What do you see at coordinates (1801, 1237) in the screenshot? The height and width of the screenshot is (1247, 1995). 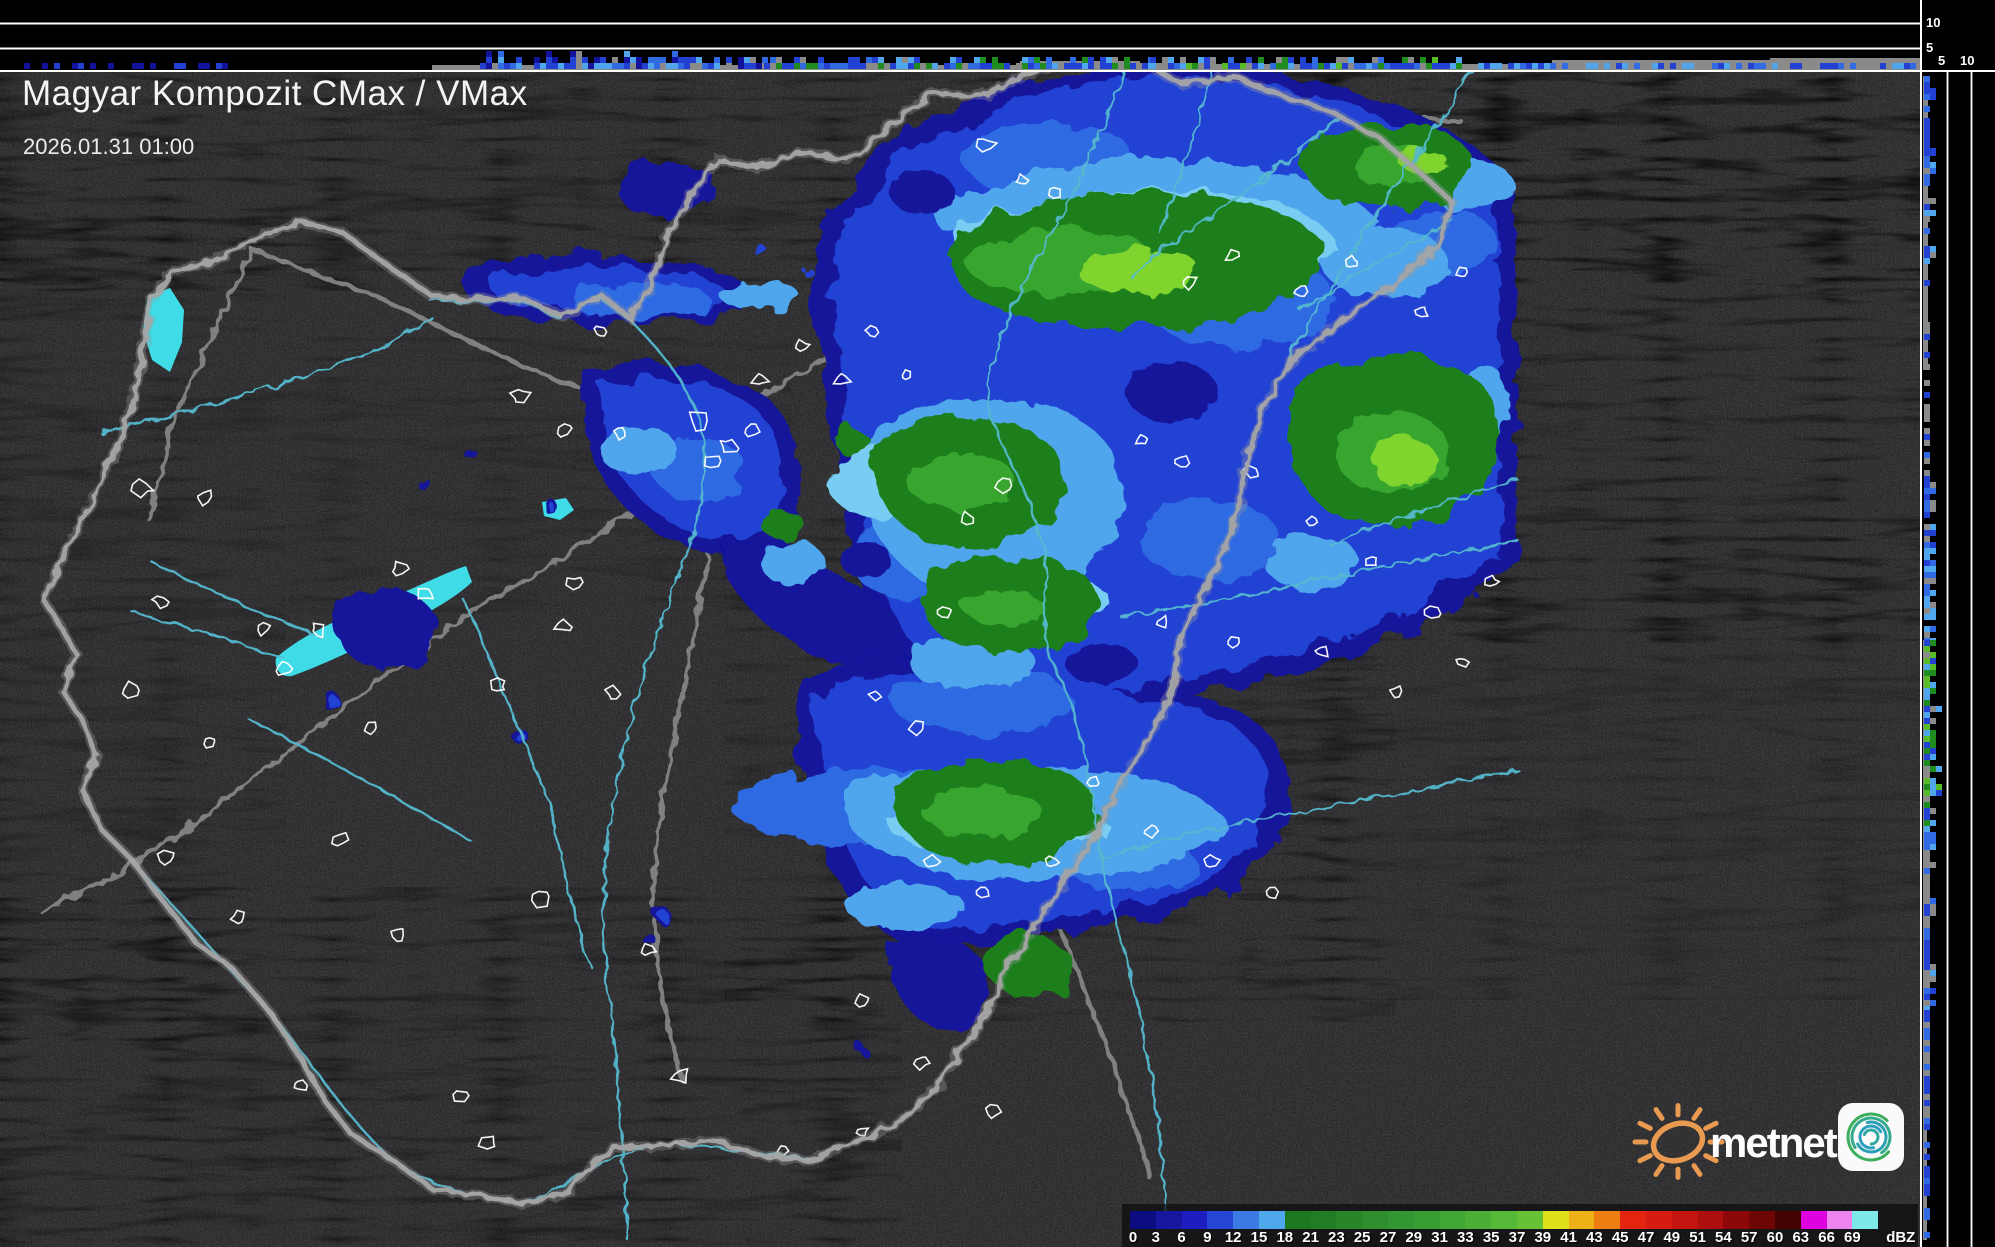 I see `legend-label-63: 63` at bounding box center [1801, 1237].